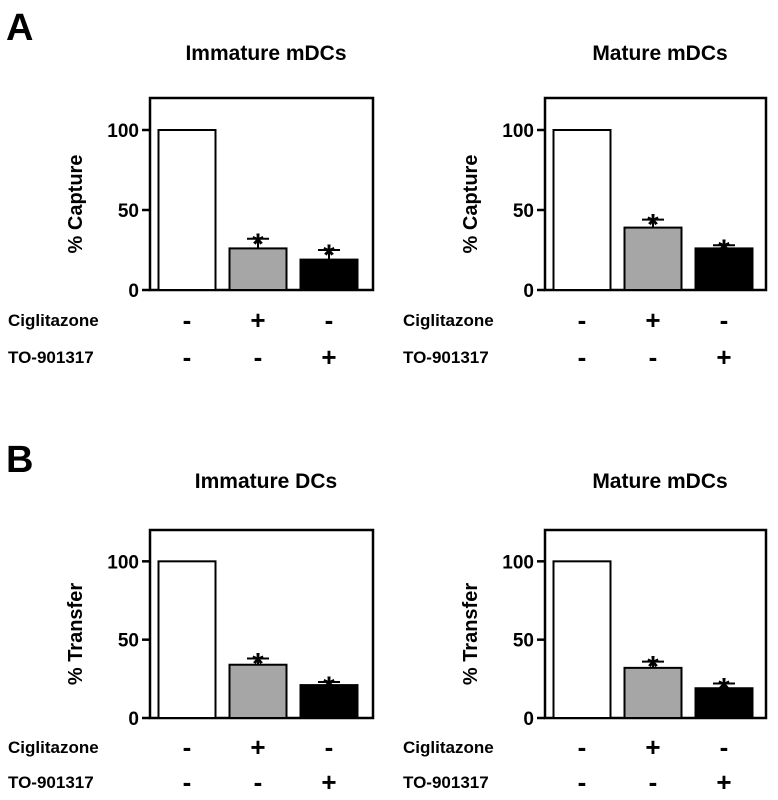 Image resolution: width=778 pixels, height=800 pixels. What do you see at coordinates (19, 28) in the screenshot?
I see `panel-label-a: A` at bounding box center [19, 28].